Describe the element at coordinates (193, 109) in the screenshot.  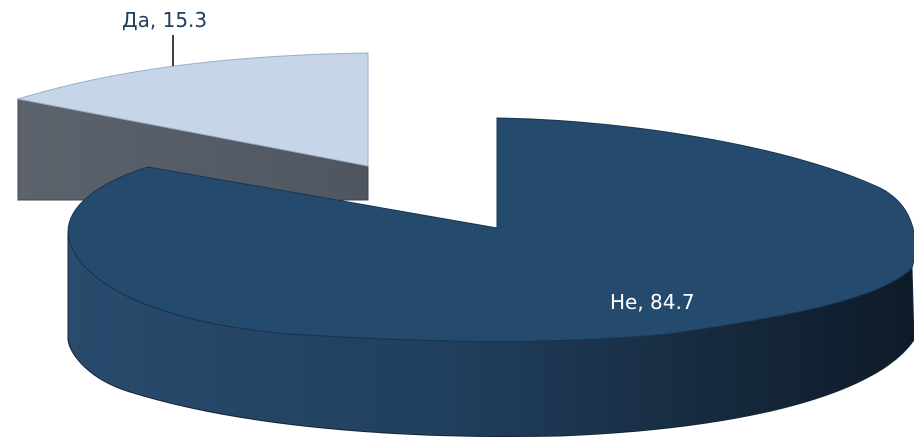
I see `slice-da-top` at that location.